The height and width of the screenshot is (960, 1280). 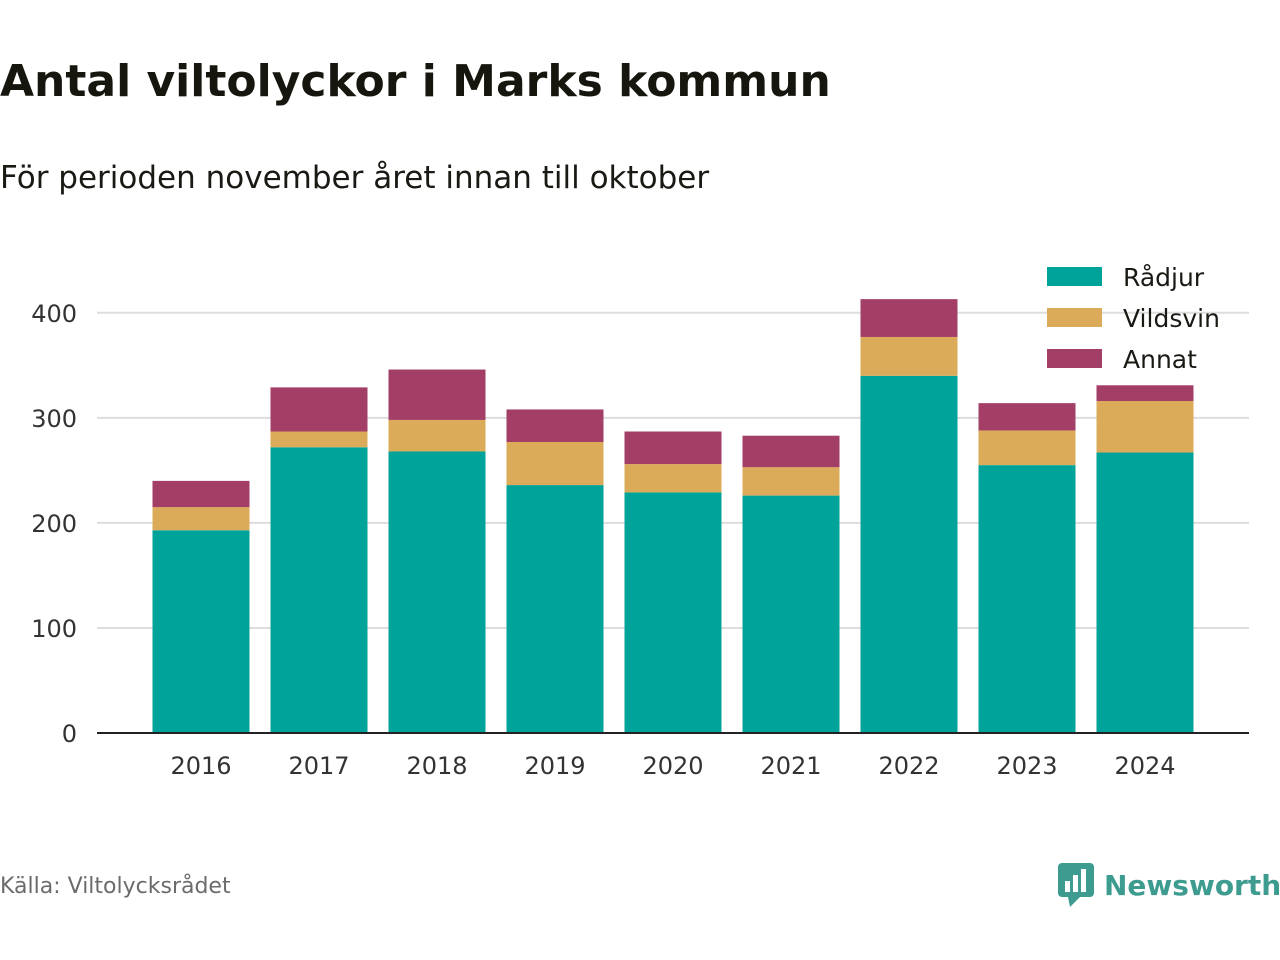 What do you see at coordinates (54, 524) in the screenshot?
I see `y-tick-label: 200` at bounding box center [54, 524].